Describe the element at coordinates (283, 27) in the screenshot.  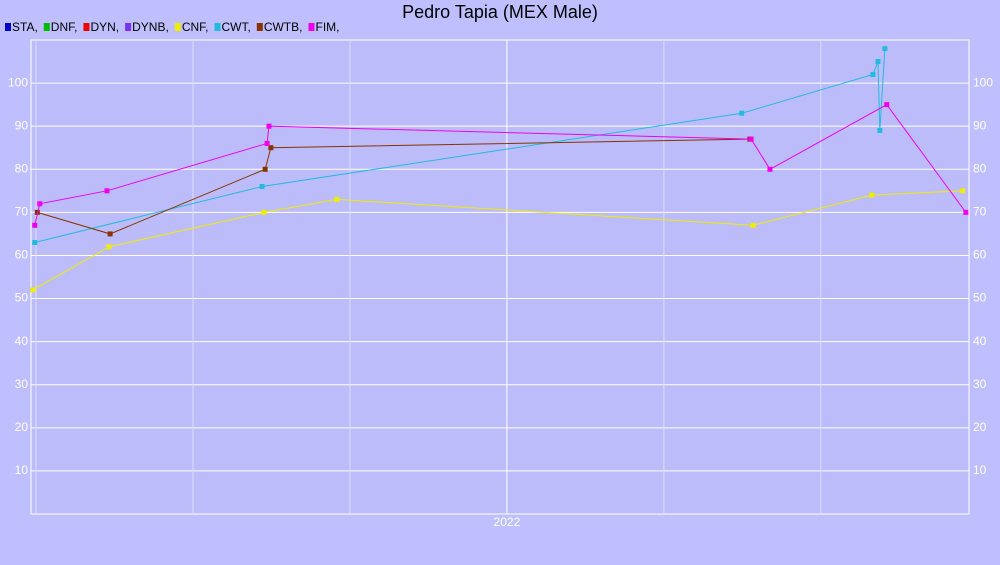
I see `legend-label: CWTB,` at that location.